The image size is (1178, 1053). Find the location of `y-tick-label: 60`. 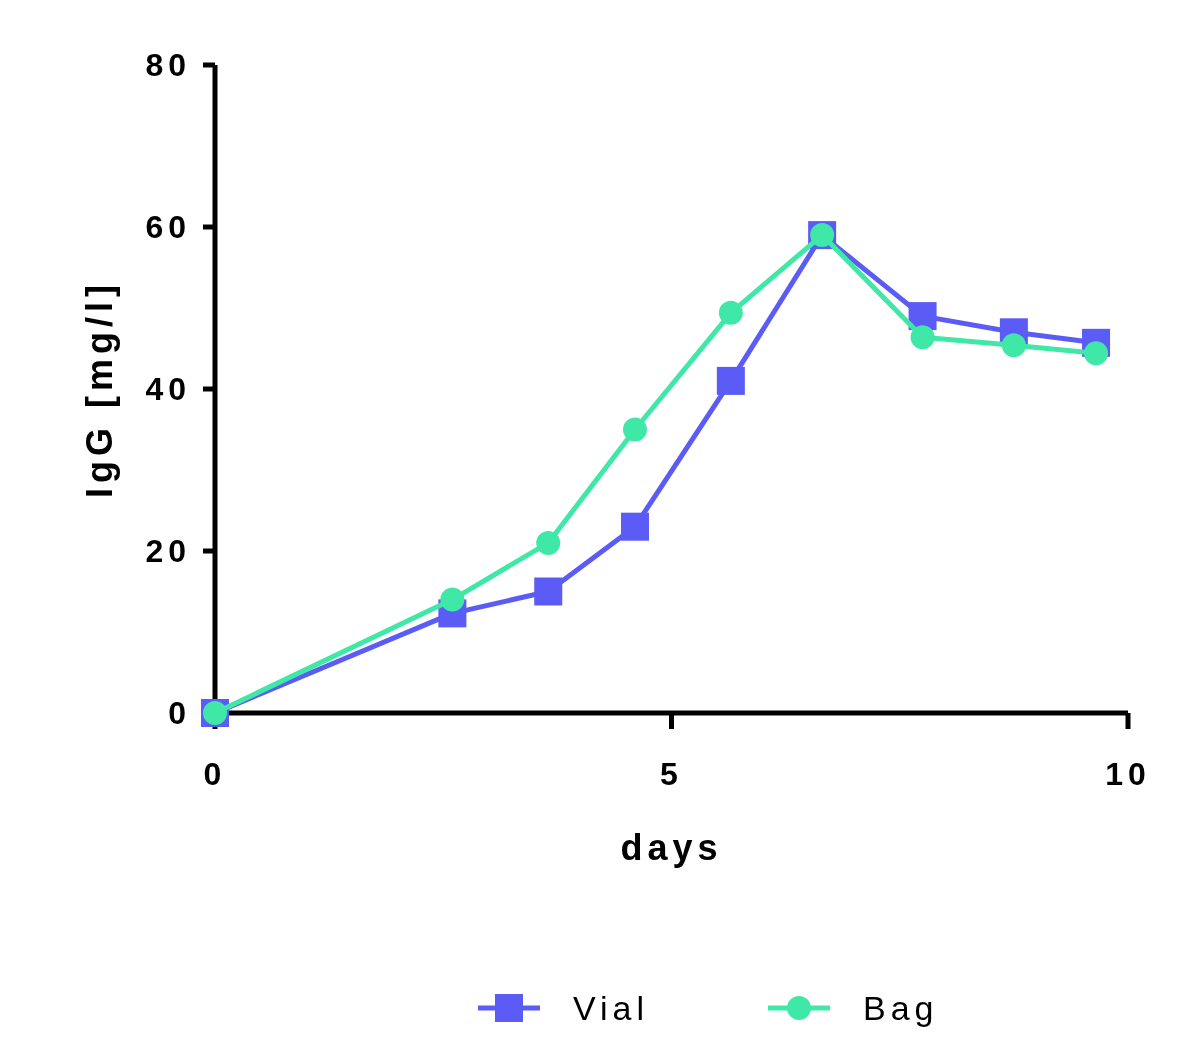

y-tick-label: 60 is located at coordinates (168, 227).